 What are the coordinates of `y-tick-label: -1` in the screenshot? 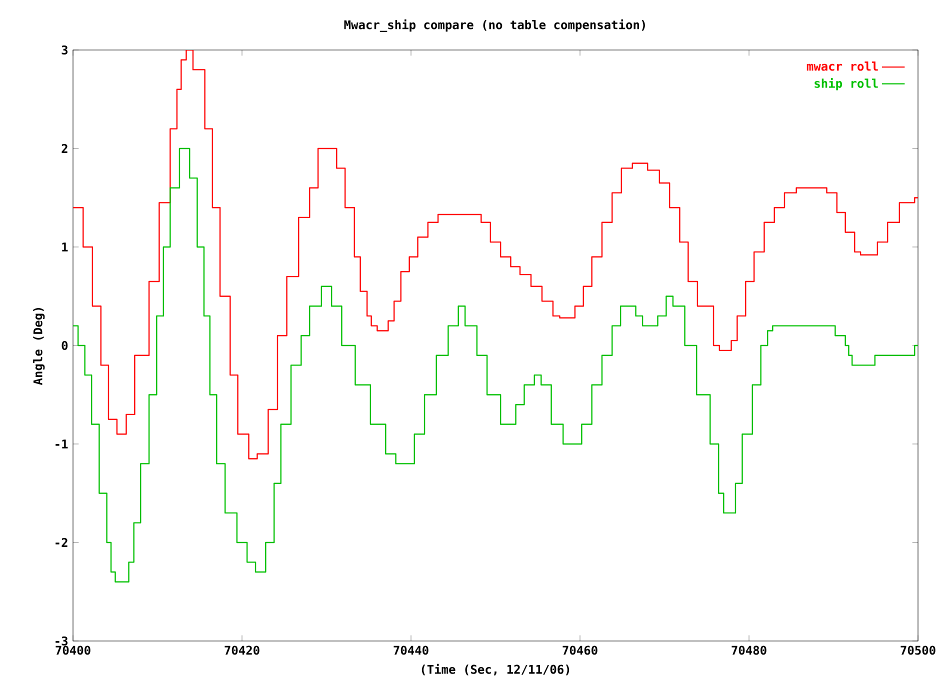 It's located at (62, 444).